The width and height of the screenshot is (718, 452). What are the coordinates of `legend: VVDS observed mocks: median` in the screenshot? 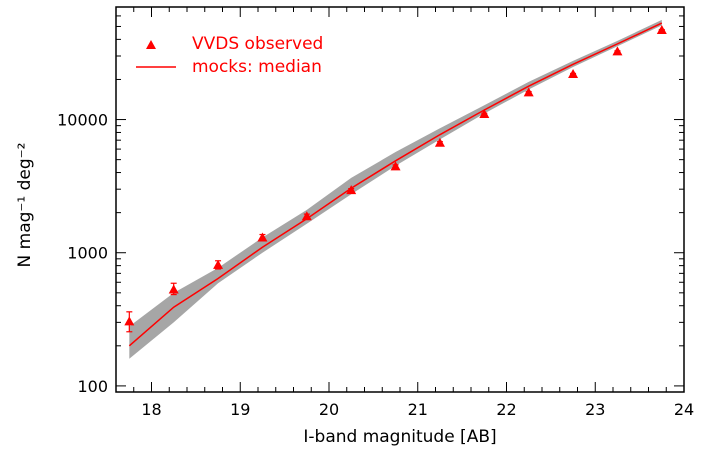 It's located at (229, 55).